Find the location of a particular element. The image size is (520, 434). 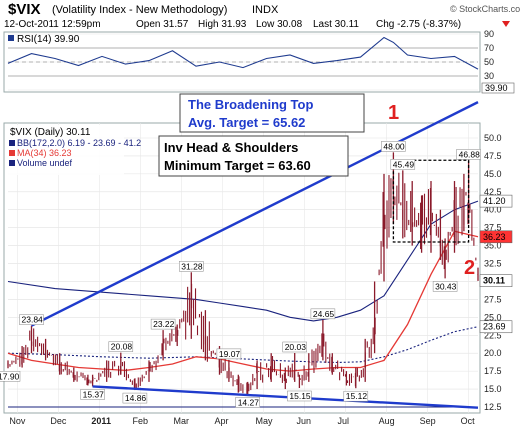

symbol-title: $VIX is located at coordinates (24, 9).